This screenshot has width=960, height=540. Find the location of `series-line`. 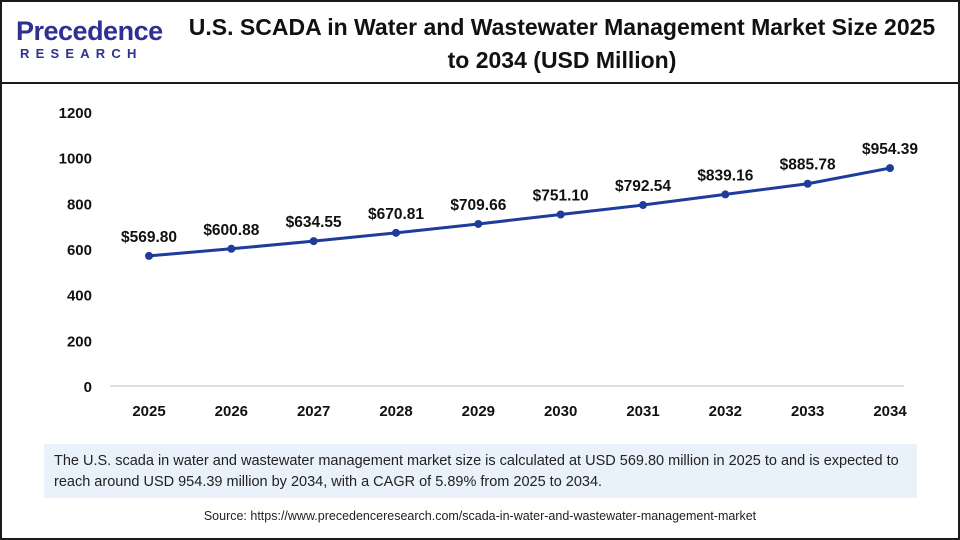

series-line is located at coordinates (519, 212).